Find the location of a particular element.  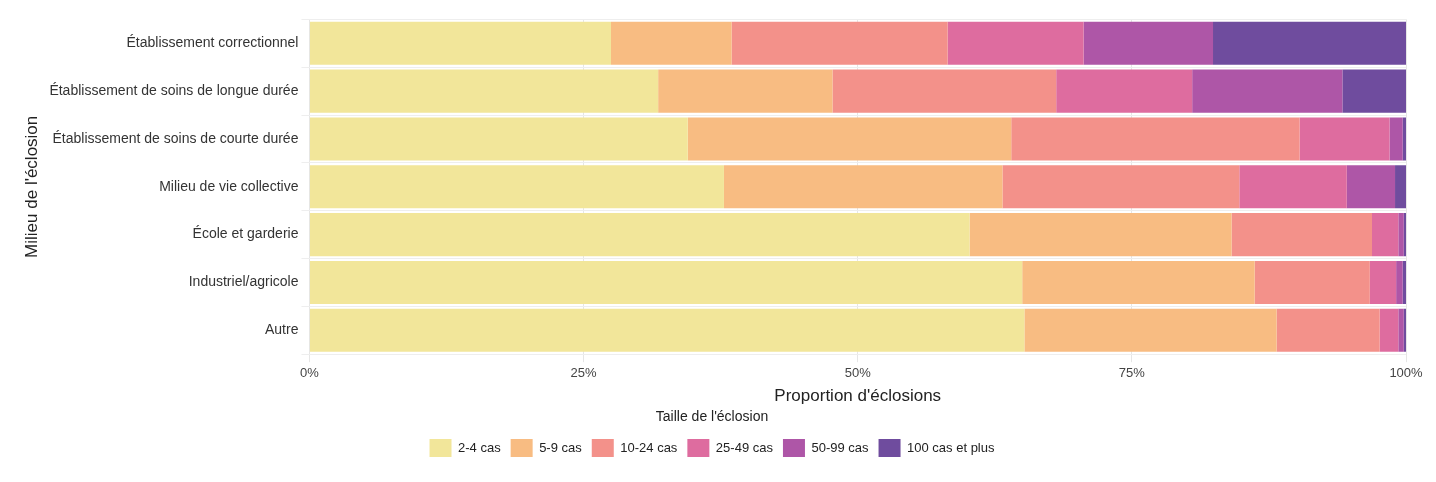

x-tick-label: 100% is located at coordinates (1406, 372).